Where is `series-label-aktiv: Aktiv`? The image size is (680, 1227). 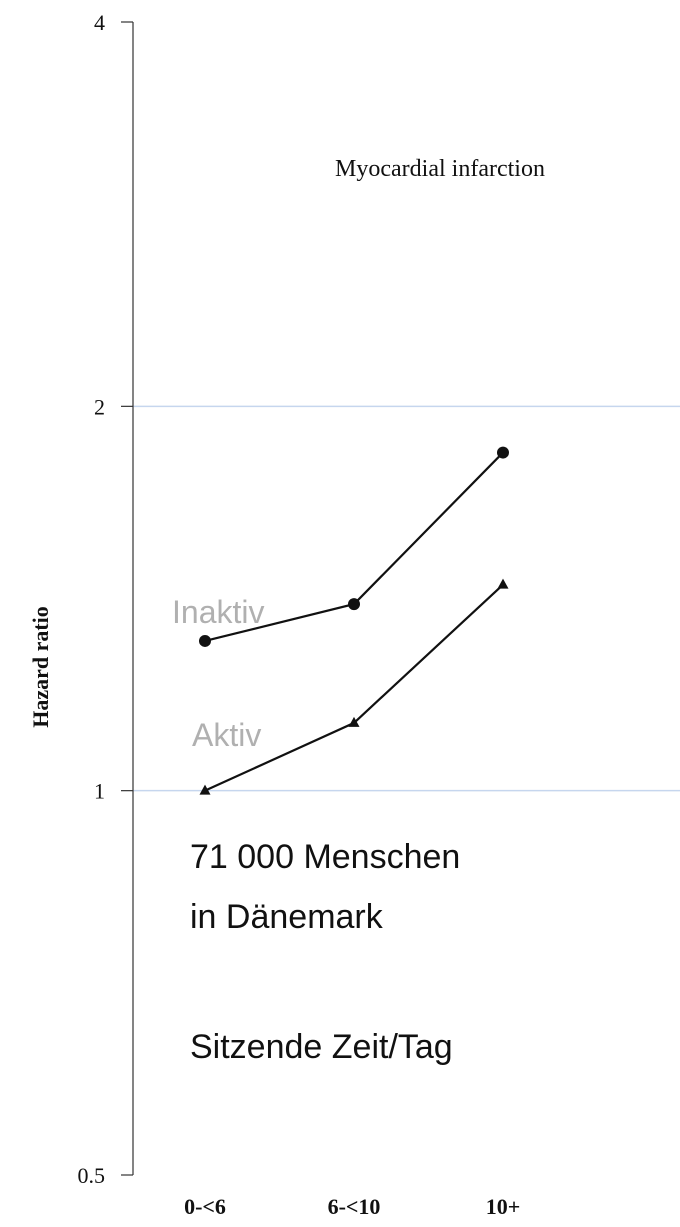 series-label-aktiv: Aktiv is located at coordinates (226, 735).